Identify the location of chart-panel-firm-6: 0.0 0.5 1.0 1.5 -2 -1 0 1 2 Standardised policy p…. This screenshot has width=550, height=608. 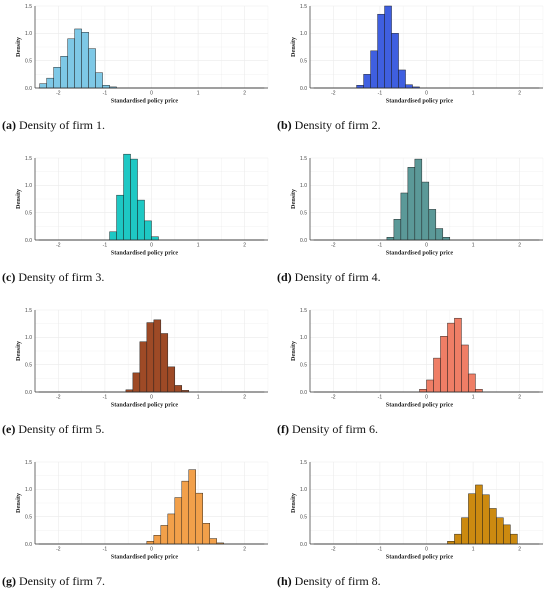
(412, 380).